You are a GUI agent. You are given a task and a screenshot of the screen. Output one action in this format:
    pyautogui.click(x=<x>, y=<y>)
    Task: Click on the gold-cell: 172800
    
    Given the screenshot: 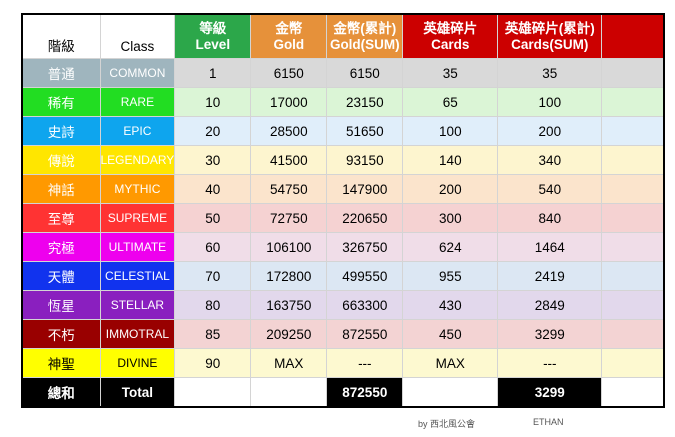 What is the action you would take?
    pyautogui.click(x=289, y=276)
    